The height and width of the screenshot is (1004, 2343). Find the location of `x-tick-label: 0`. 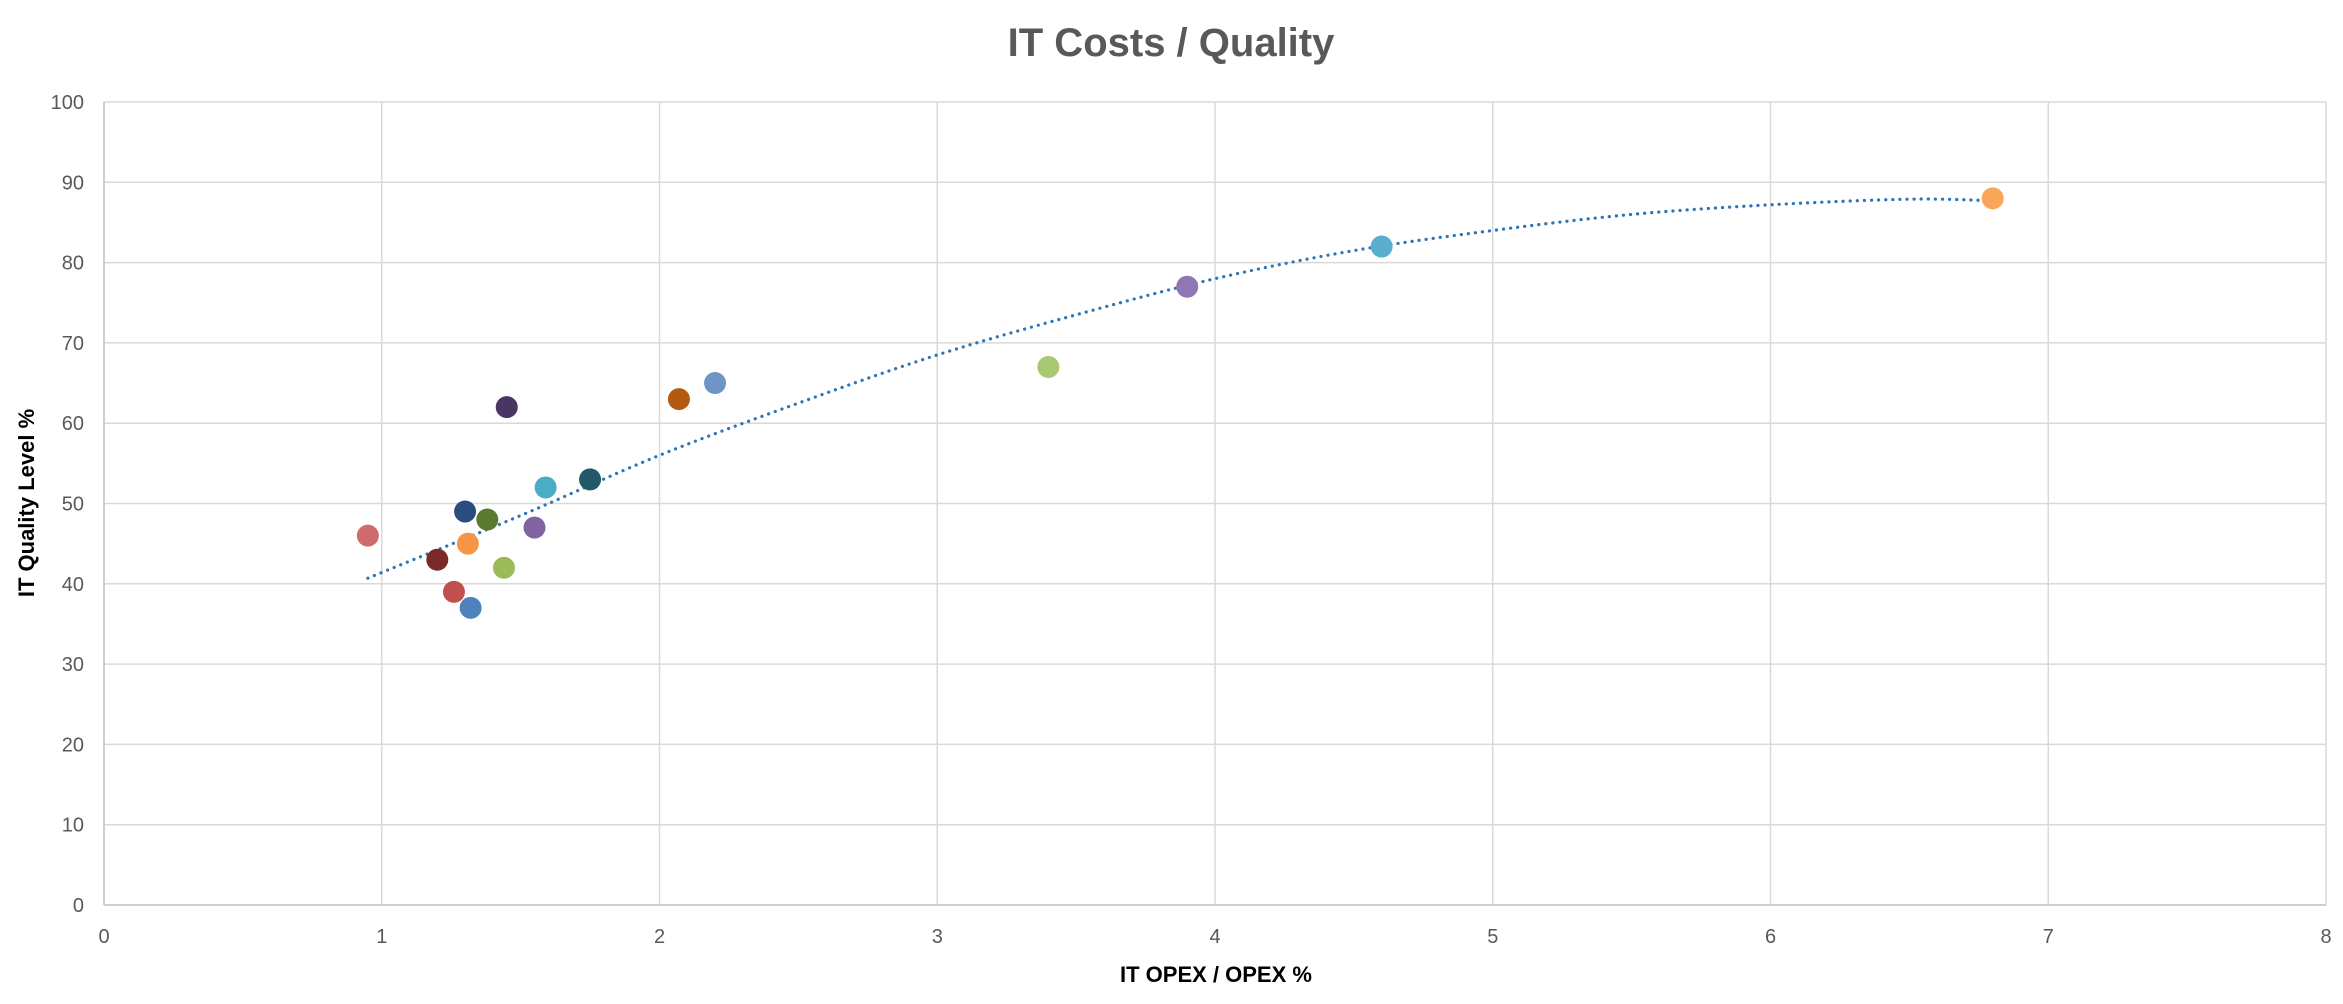

x-tick-label: 0 is located at coordinates (103, 937).